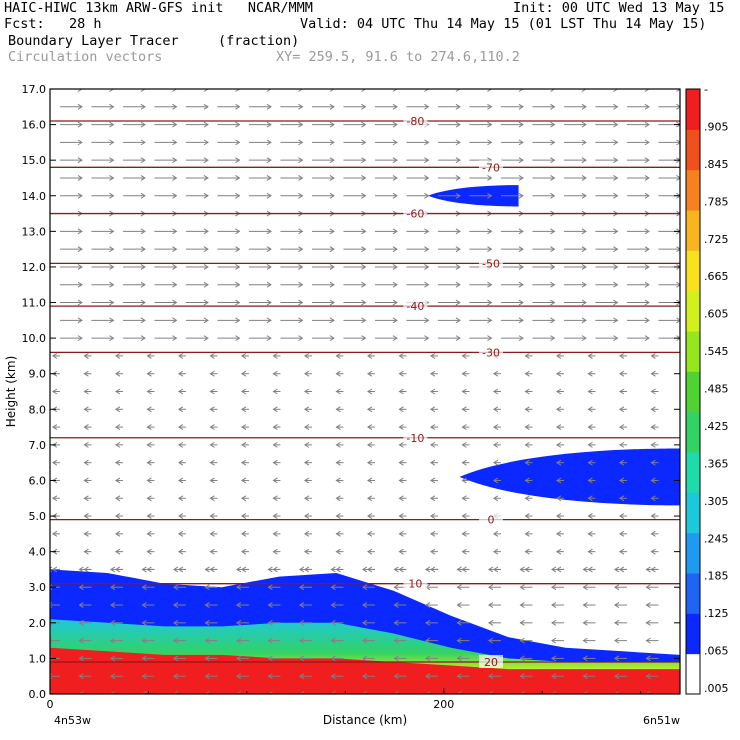 The image size is (740, 740). I want to click on colorbar-frame, so click(693, 391).